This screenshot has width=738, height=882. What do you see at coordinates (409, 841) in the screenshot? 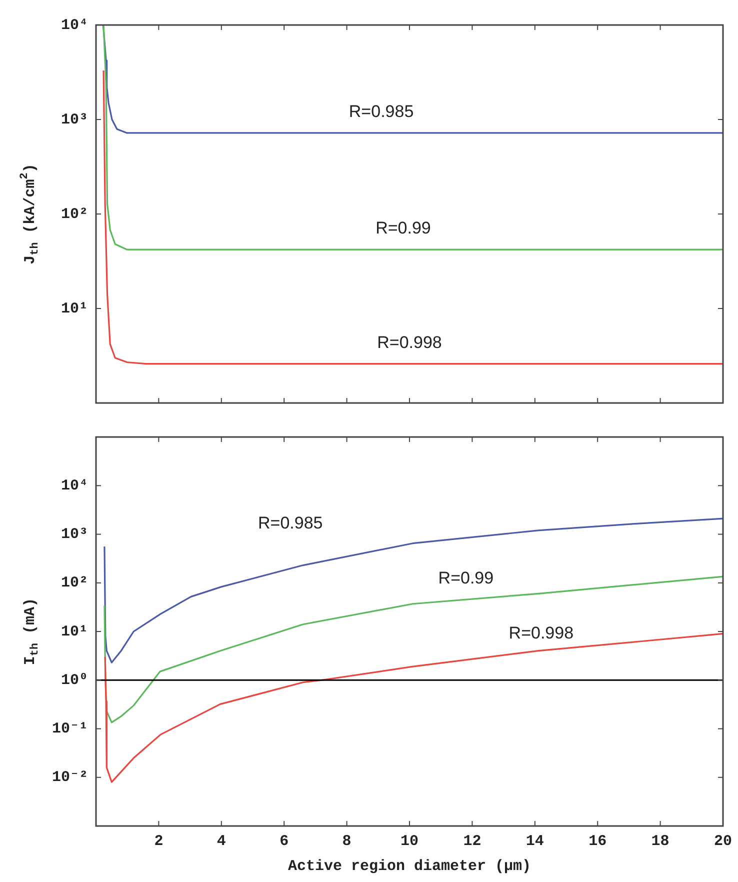
I see `x-tick-label: 10` at bounding box center [409, 841].